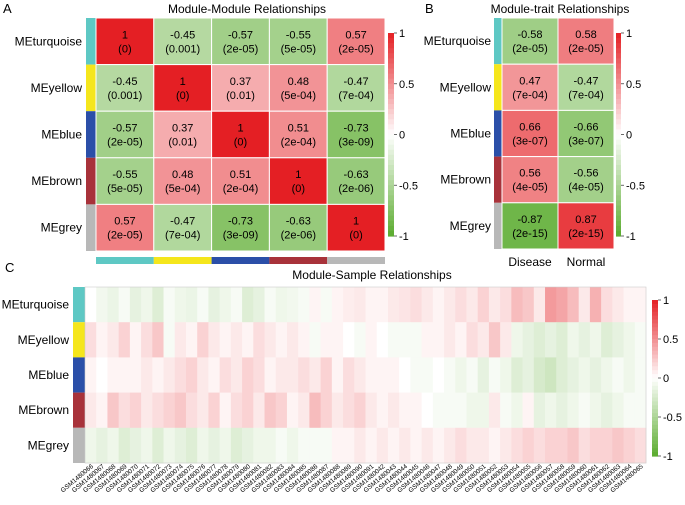 Image resolution: width=685 pixels, height=505 pixels. Describe the element at coordinates (240, 175) in the screenshot. I see `panel-a-cell-value: 0.51` at that location.